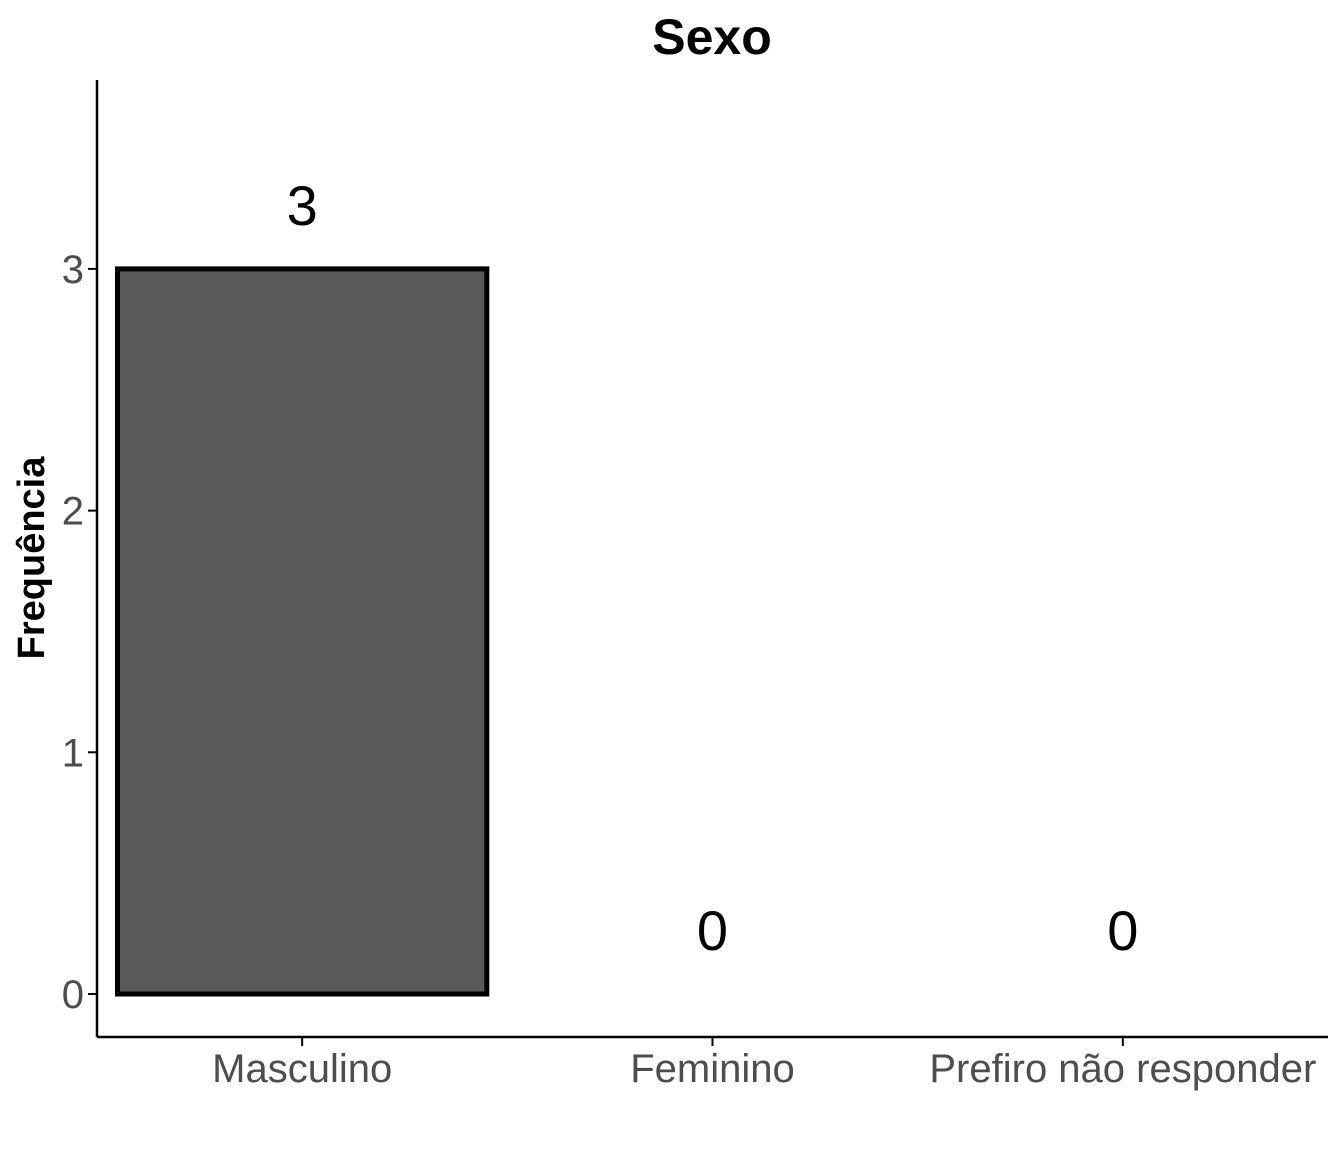  I want to click on data-label-2: 0, so click(1122, 930).